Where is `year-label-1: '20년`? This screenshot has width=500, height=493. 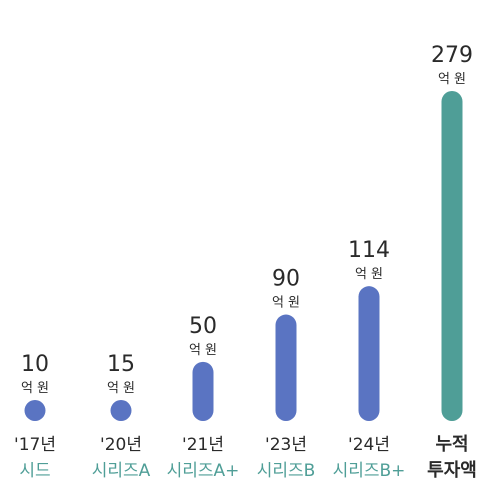 year-label-1: '20년 is located at coordinates (121, 445).